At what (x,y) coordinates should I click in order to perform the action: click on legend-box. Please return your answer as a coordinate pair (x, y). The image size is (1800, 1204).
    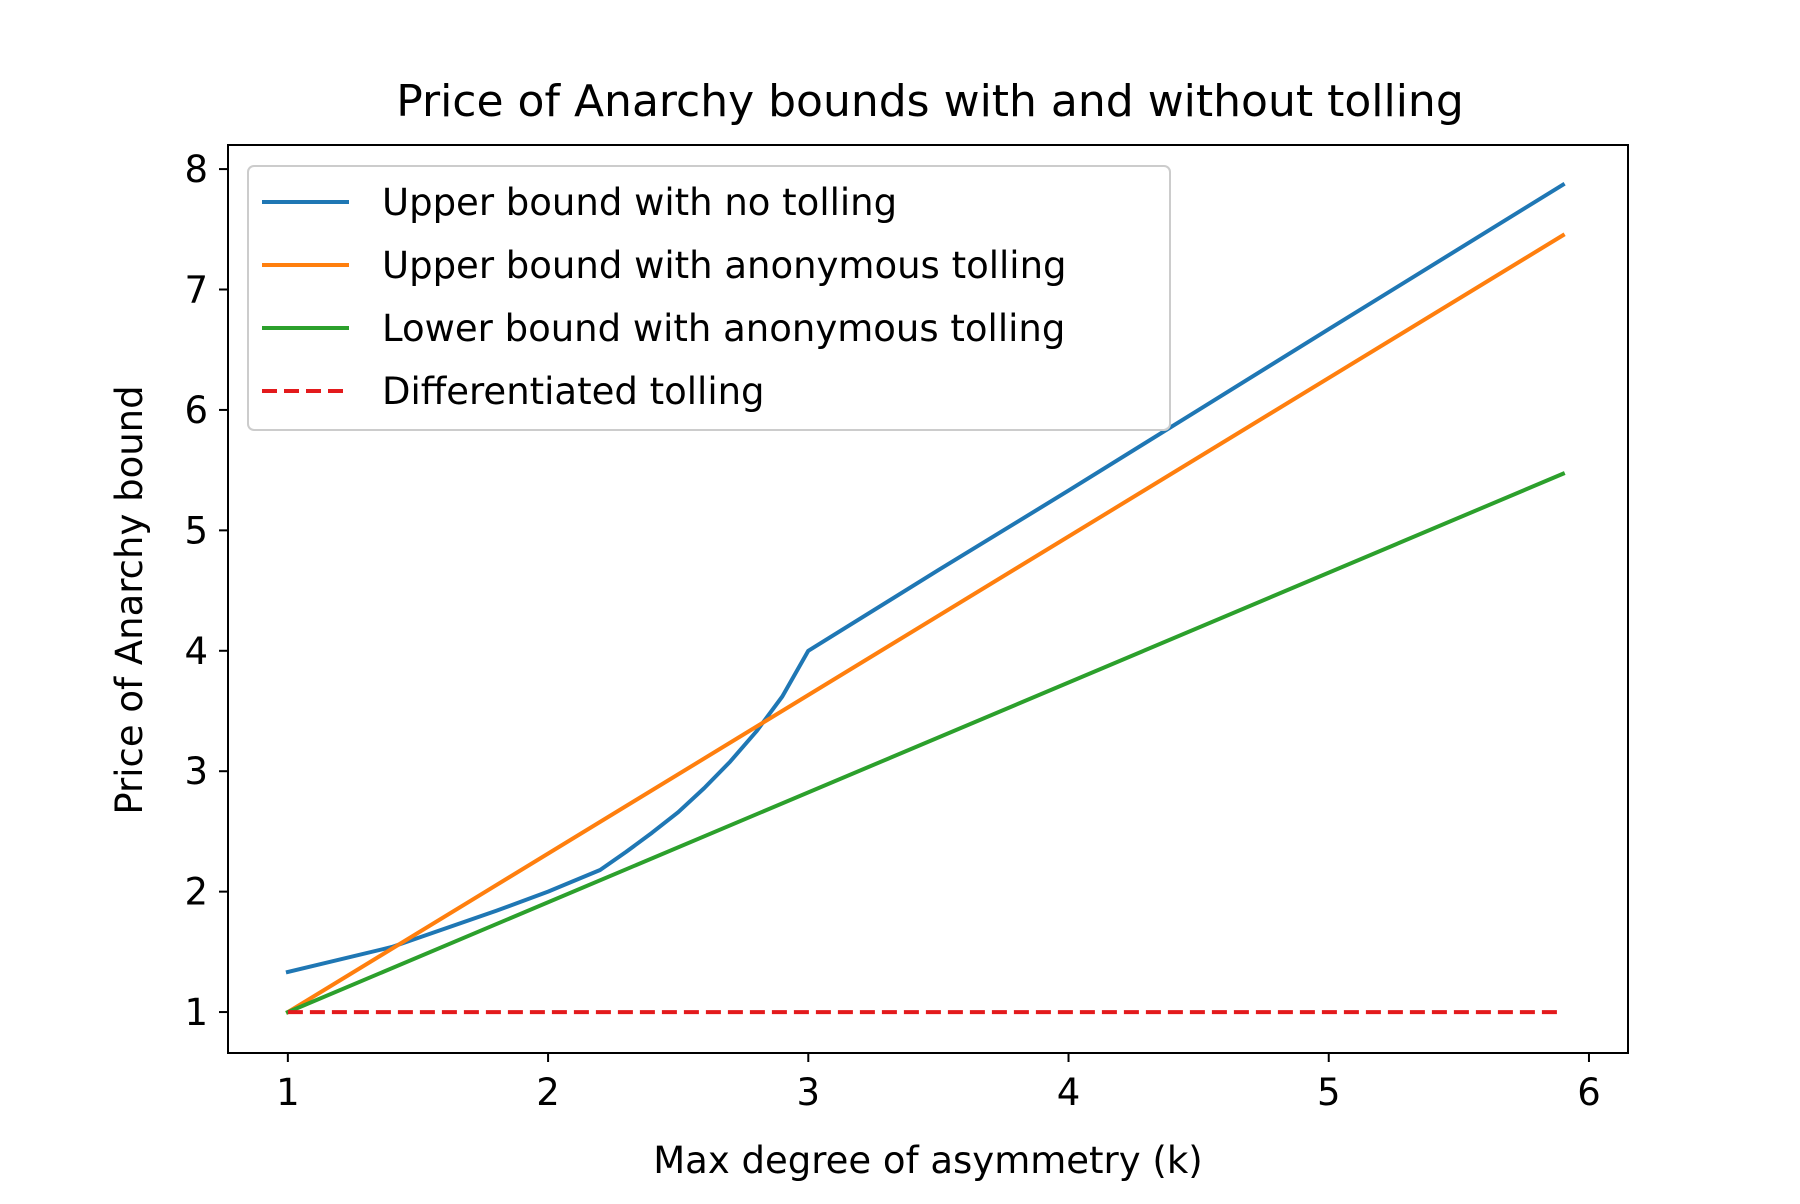
    Looking at the image, I should click on (709, 298).